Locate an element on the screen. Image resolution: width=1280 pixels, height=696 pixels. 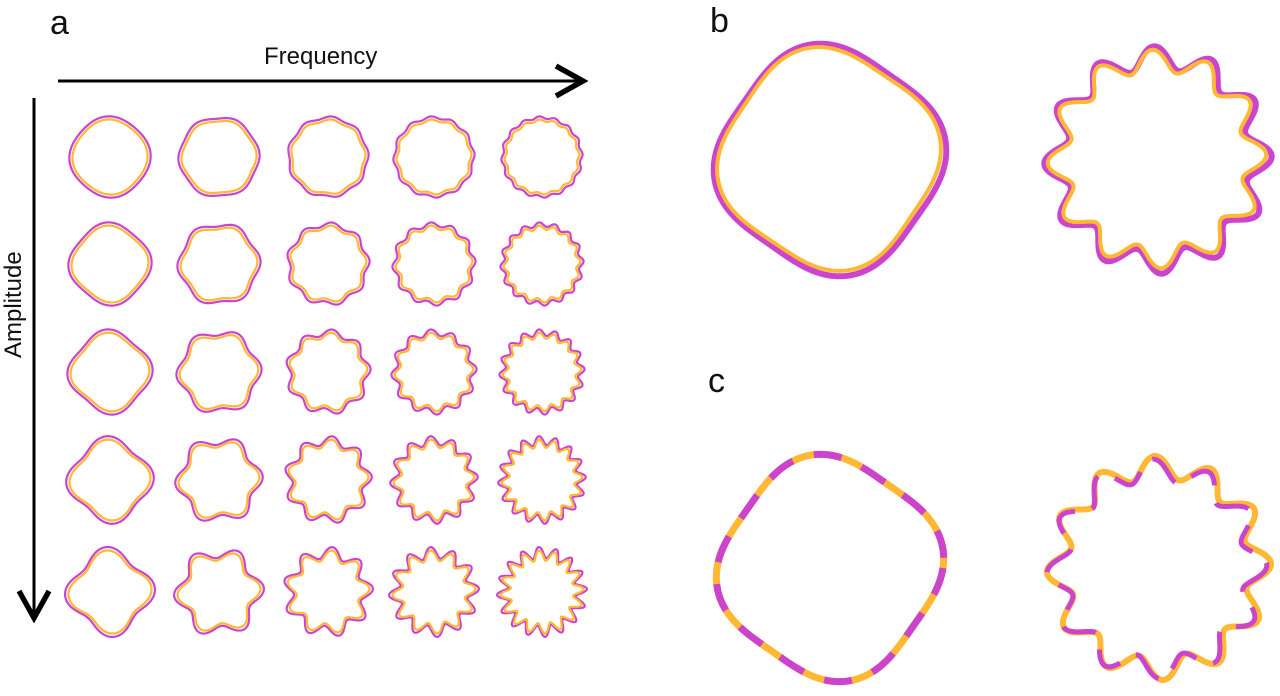
panel-label-c: c is located at coordinates (716, 381).